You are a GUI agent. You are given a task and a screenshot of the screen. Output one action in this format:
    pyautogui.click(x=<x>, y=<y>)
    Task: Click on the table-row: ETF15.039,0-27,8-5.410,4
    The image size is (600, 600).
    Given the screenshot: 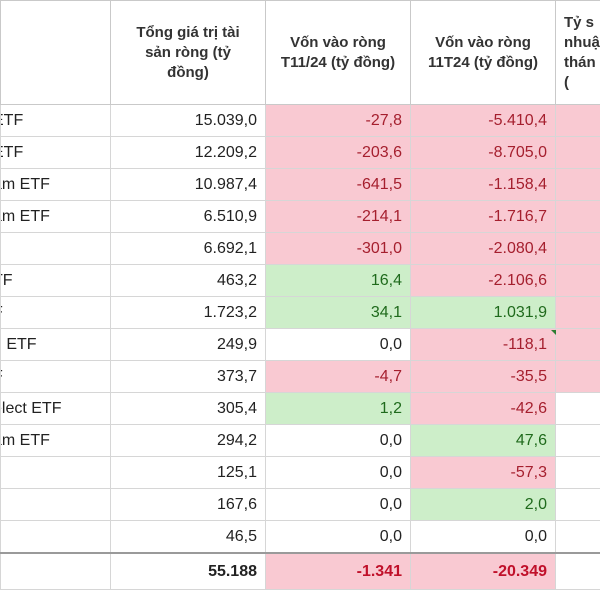 What is the action you would take?
    pyautogui.click(x=300, y=120)
    